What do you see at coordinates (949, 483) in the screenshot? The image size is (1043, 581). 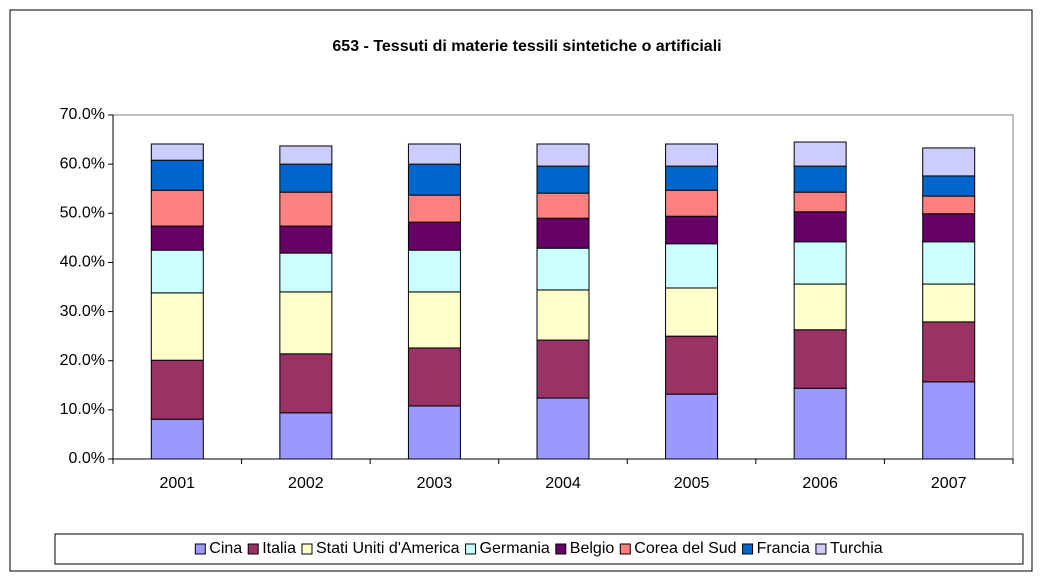 I see `x-tick-label: 2007` at bounding box center [949, 483].